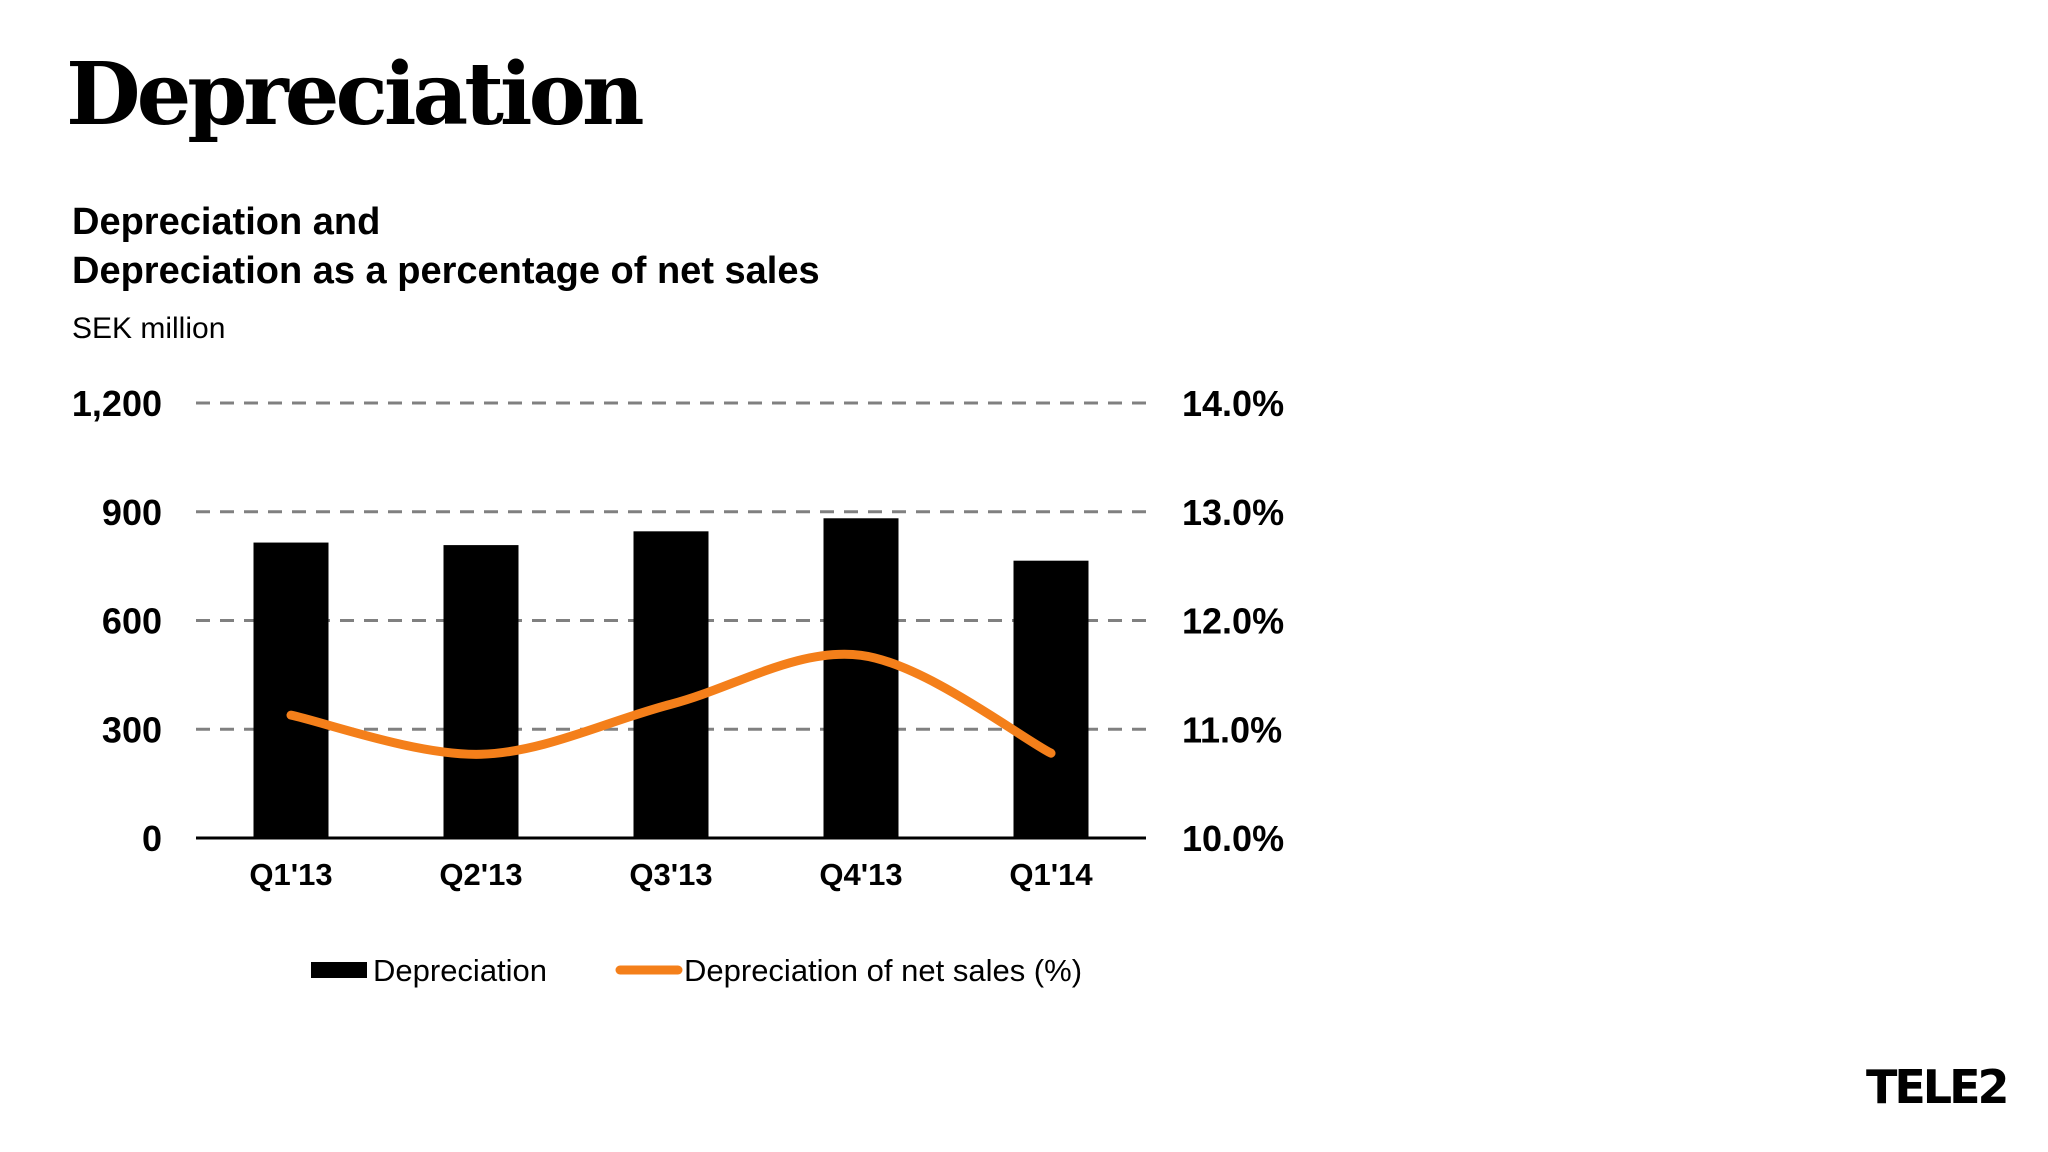  What do you see at coordinates (670, 874) in the screenshot?
I see `x-tick-label: Q3'13` at bounding box center [670, 874].